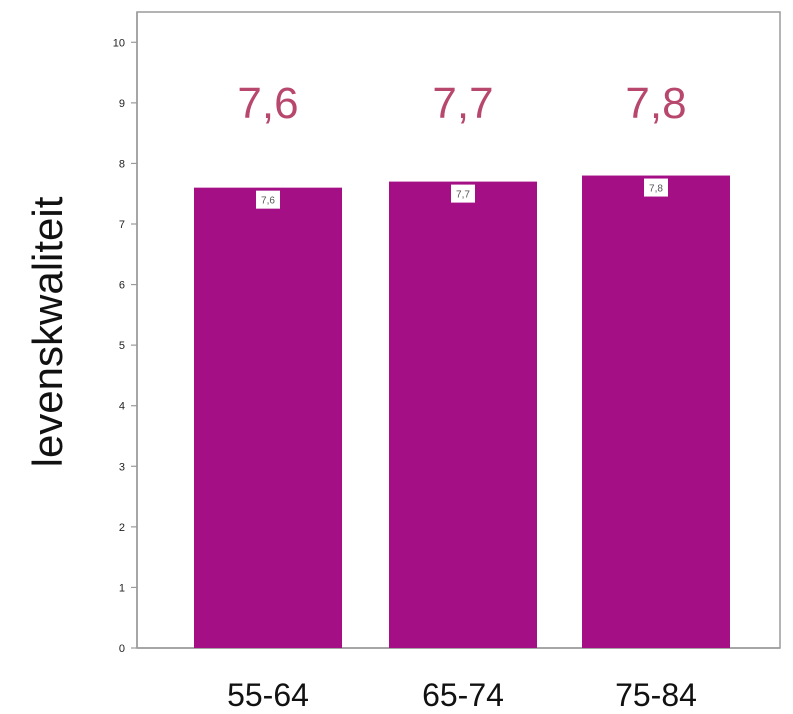 This screenshot has height=714, width=793. Describe the element at coordinates (122, 528) in the screenshot. I see `y-tick-label: 2` at that location.